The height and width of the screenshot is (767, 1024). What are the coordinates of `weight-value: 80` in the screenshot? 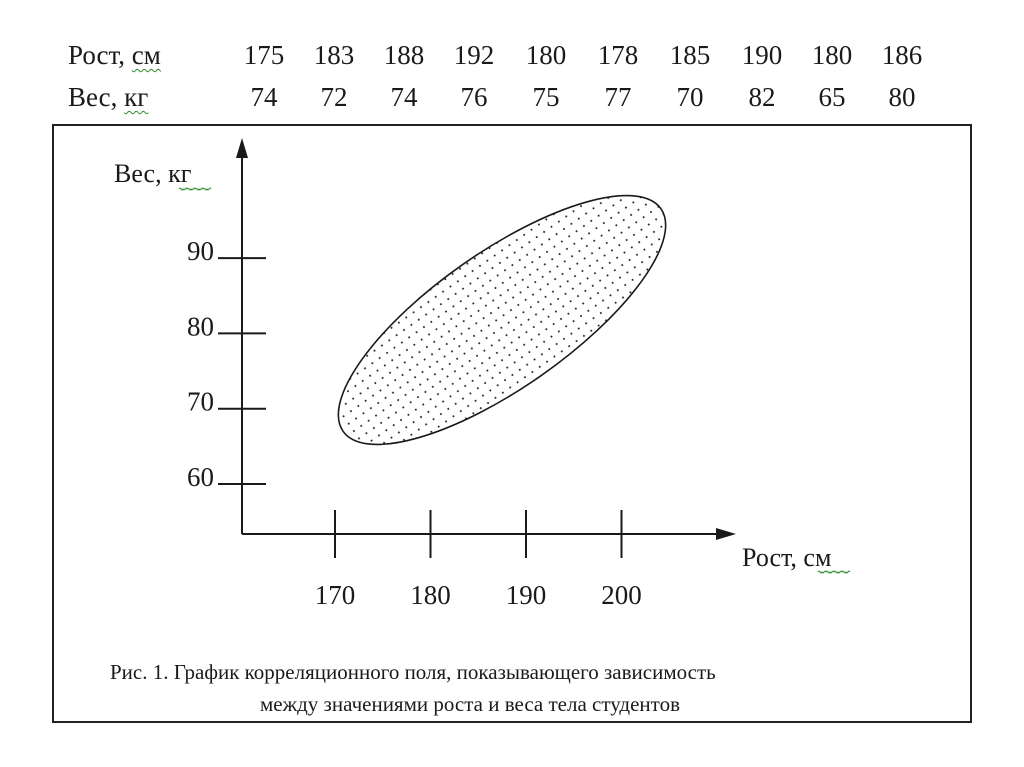 It's located at (902, 97).